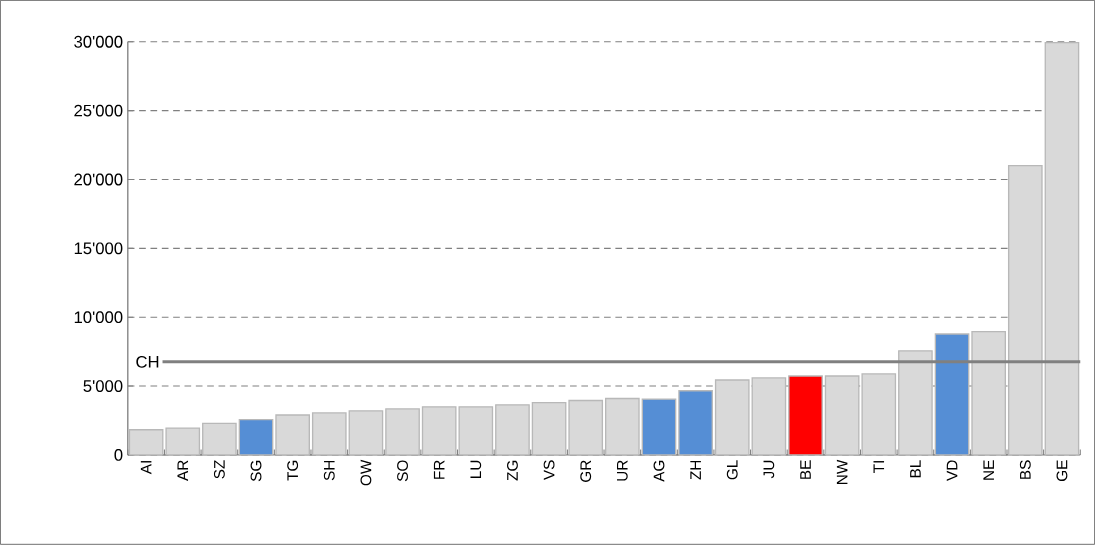 This screenshot has height=545, width=1095. What do you see at coordinates (879, 467) in the screenshot?
I see `x-tick-label: TI` at bounding box center [879, 467].